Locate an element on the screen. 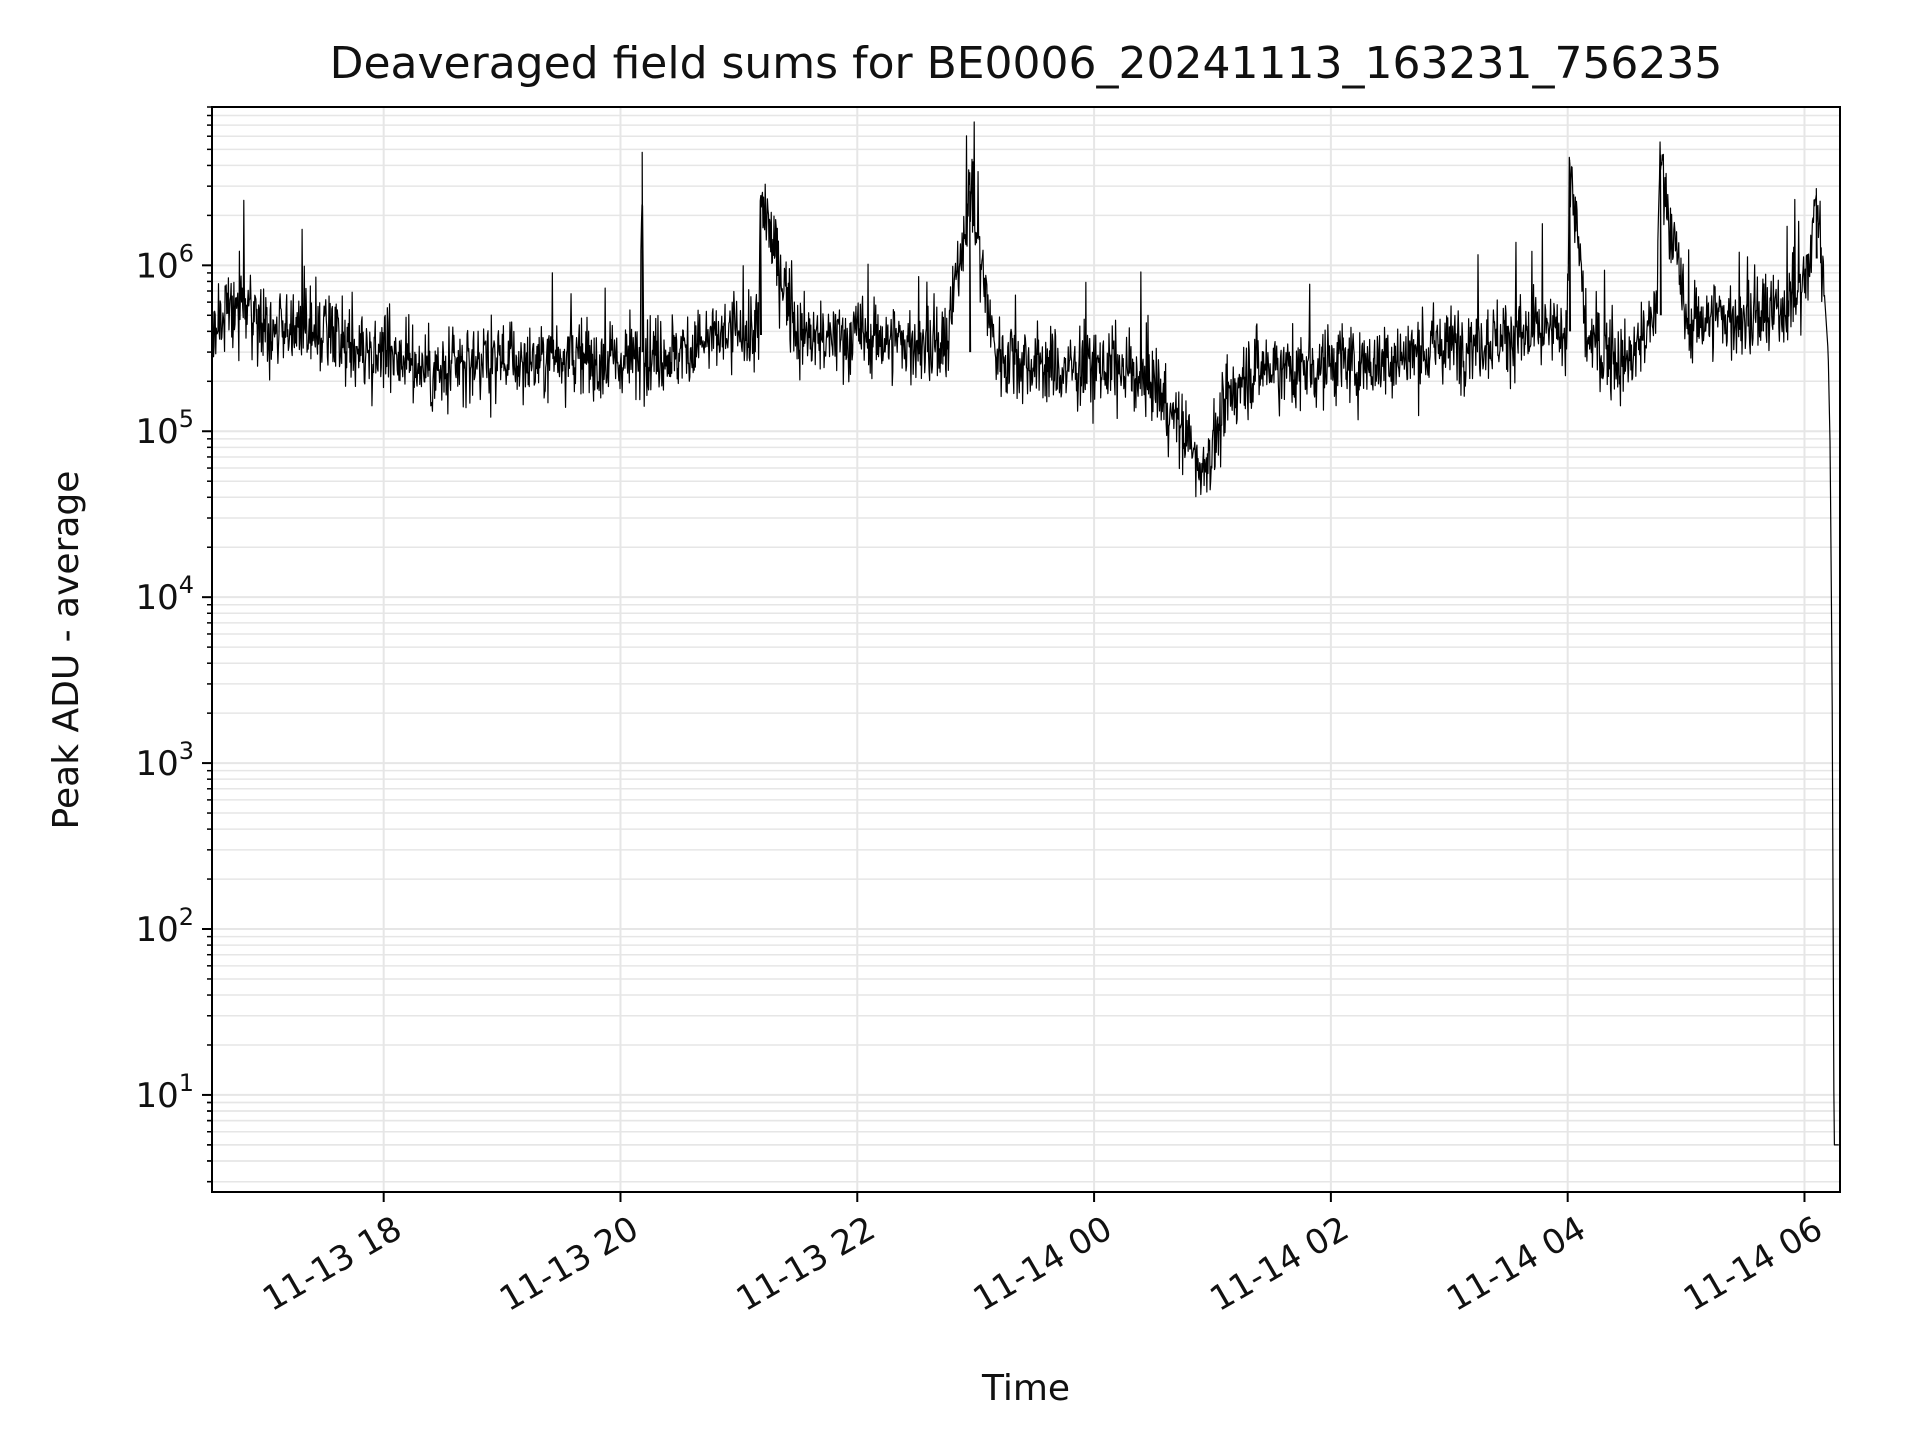  y-axis-label: Peak ADU - average is located at coordinates (66, 650).